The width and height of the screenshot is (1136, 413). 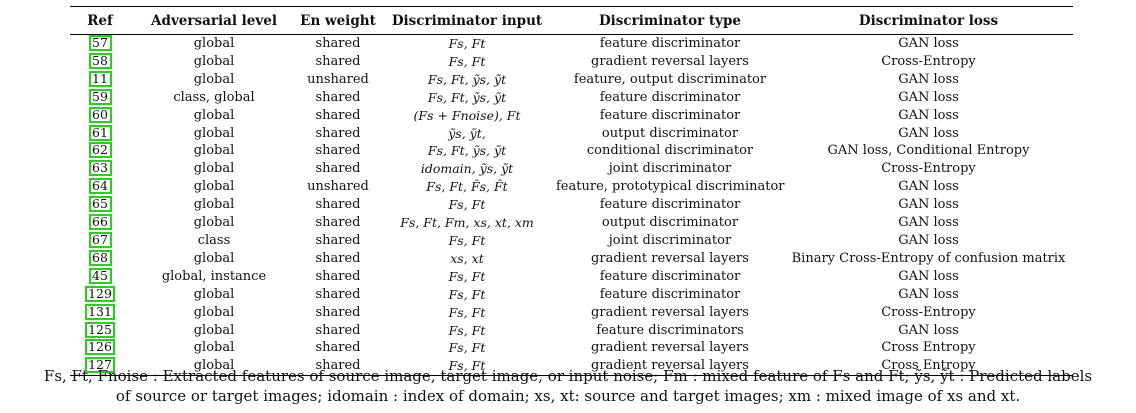 What do you see at coordinates (214, 240) in the screenshot?
I see `adversarial-level-cell: class` at bounding box center [214, 240].